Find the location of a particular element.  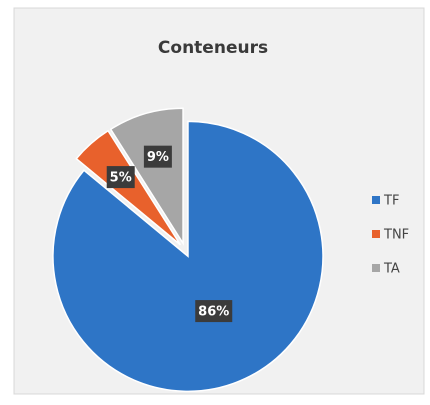

legend-label: TNF is located at coordinates (396, 235).